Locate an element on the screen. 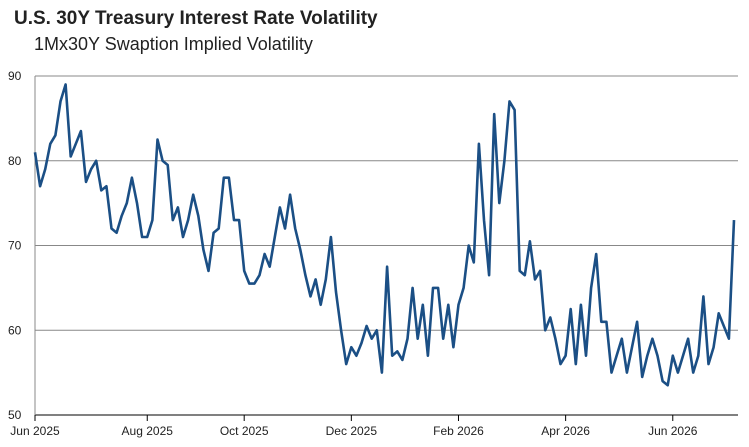  y-tick-label: 80 is located at coordinates (15, 161).